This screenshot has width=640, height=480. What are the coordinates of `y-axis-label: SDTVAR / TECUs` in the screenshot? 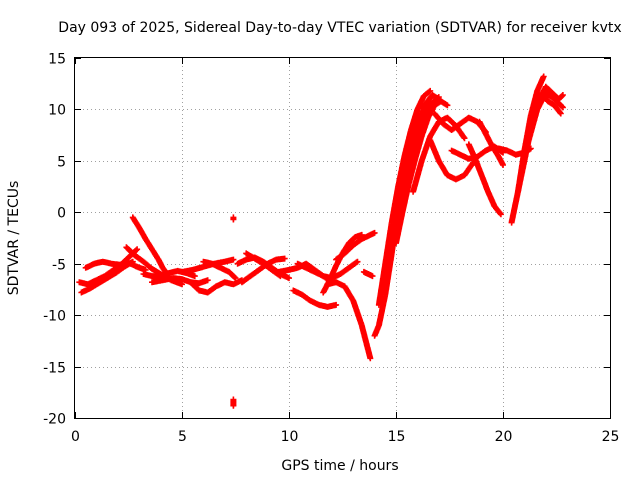 It's located at (14, 238).